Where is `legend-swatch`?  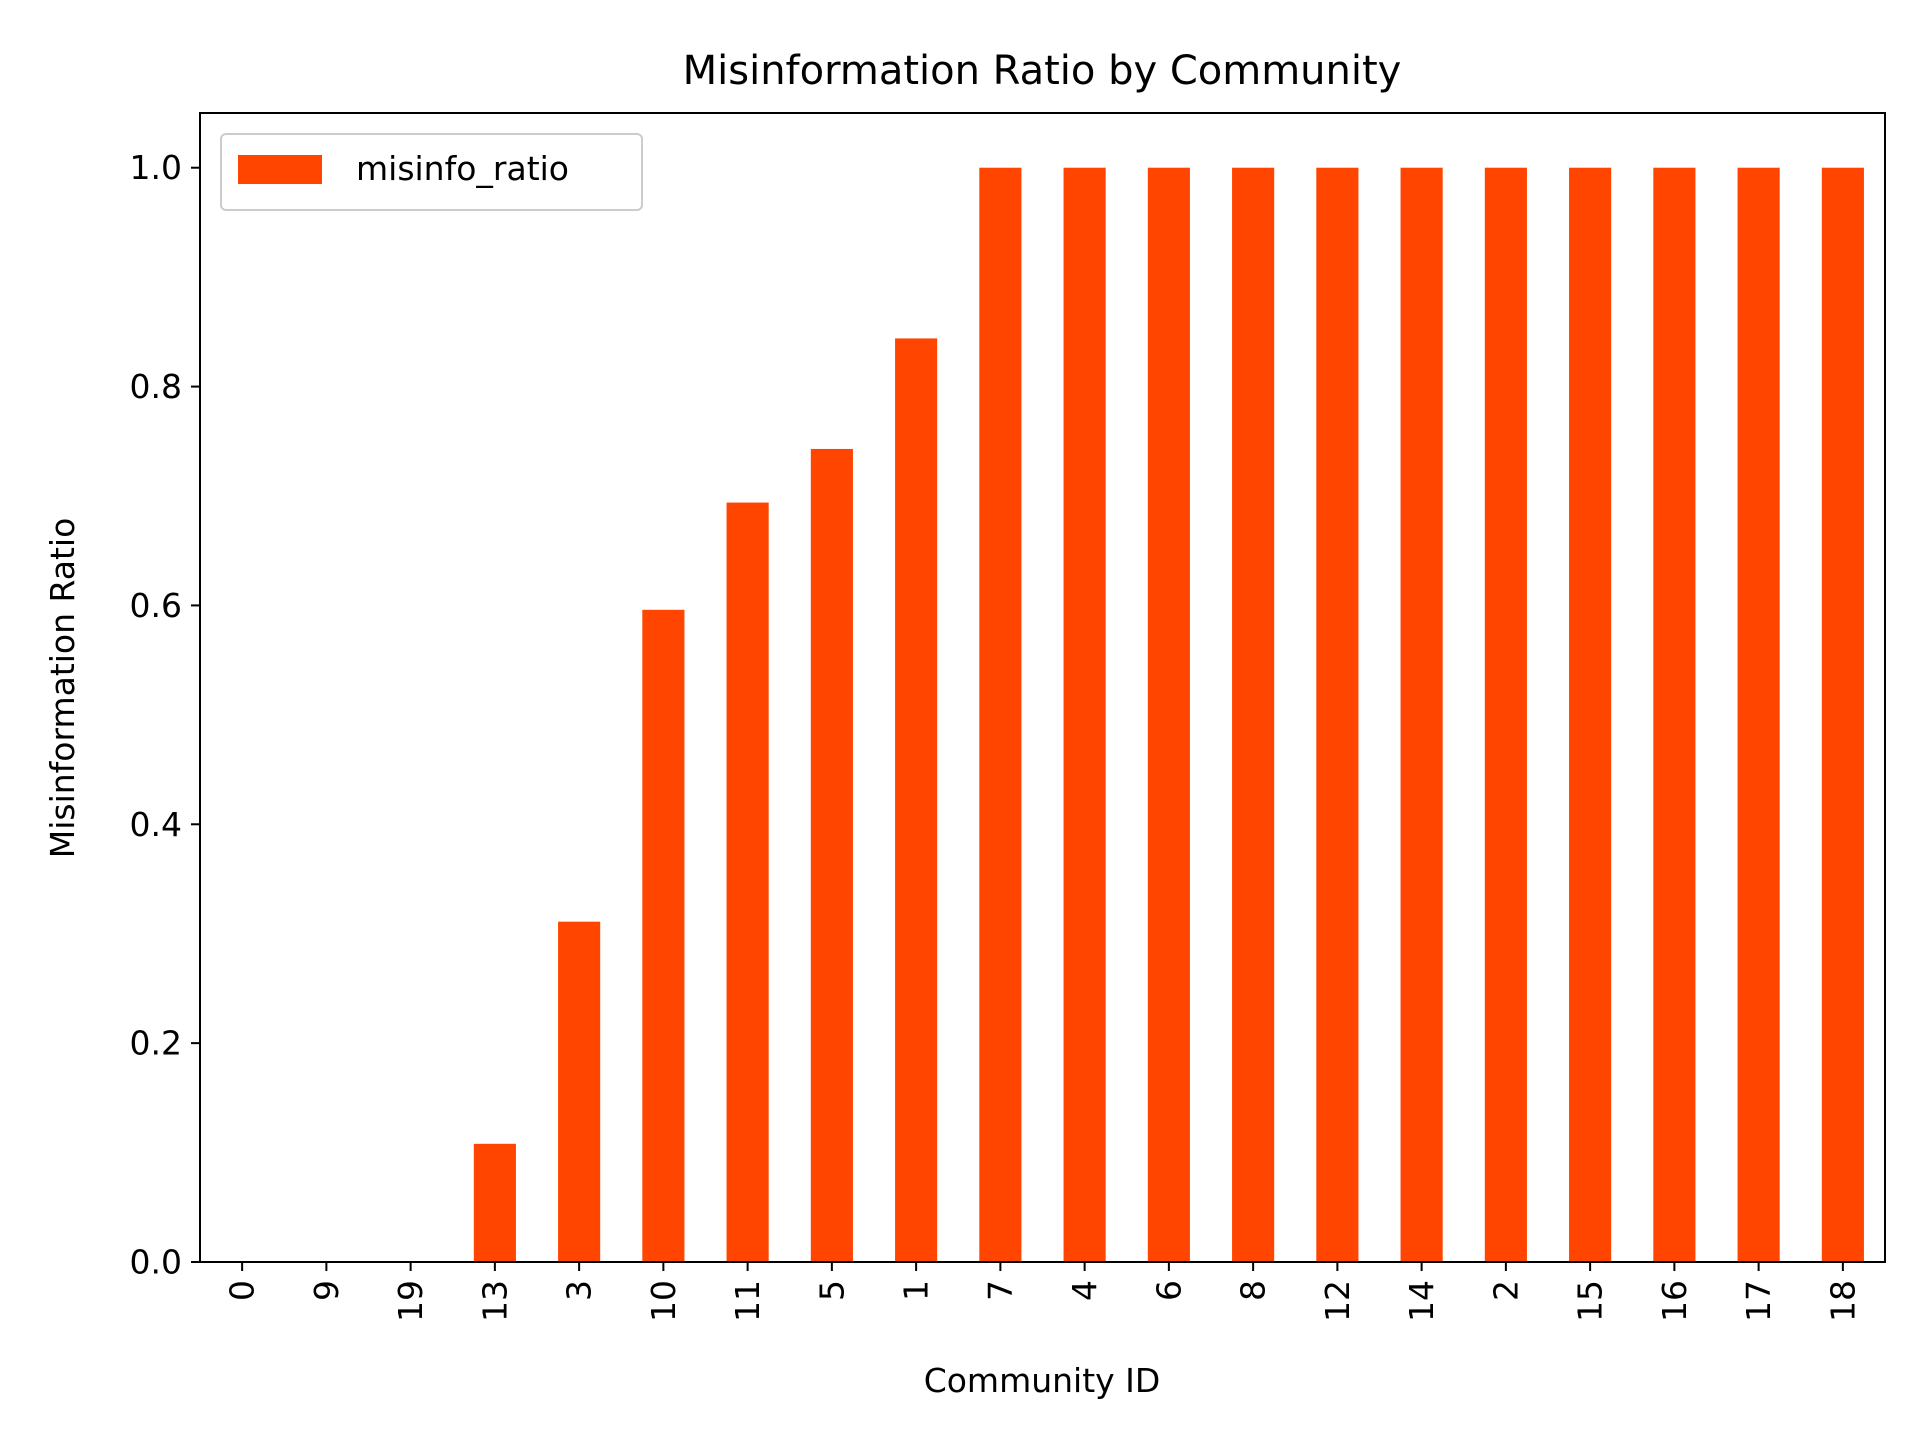
legend-swatch is located at coordinates (280, 169).